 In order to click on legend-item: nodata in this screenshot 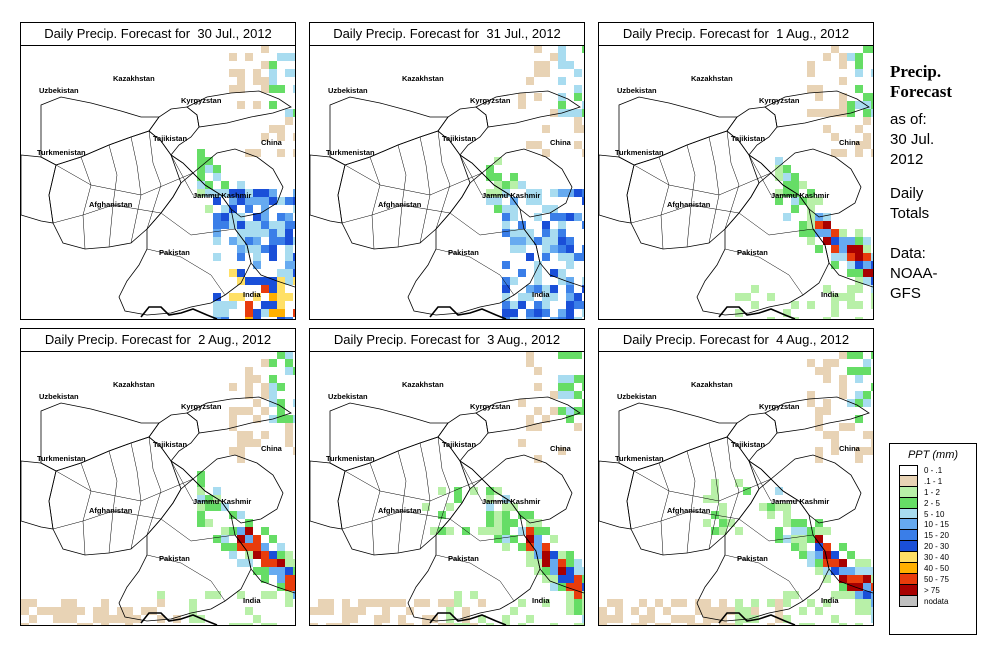, I will do `click(937, 601)`.